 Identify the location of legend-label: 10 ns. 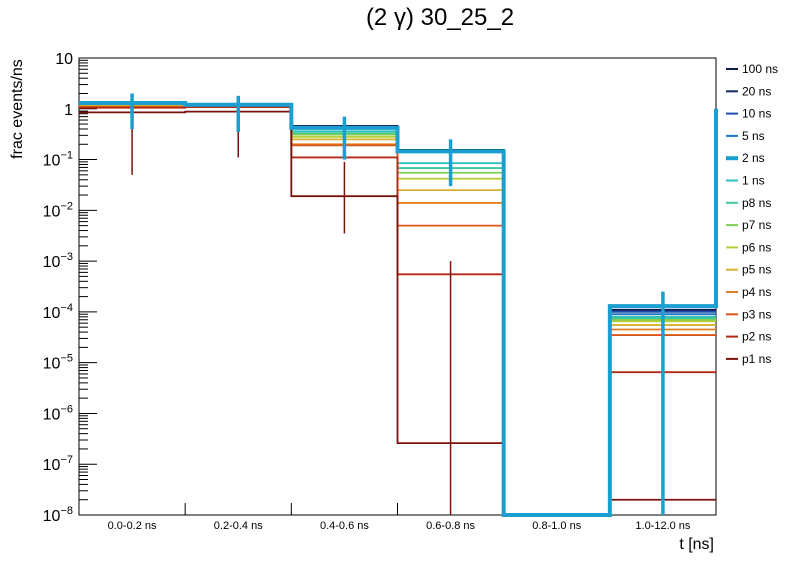
(756, 114).